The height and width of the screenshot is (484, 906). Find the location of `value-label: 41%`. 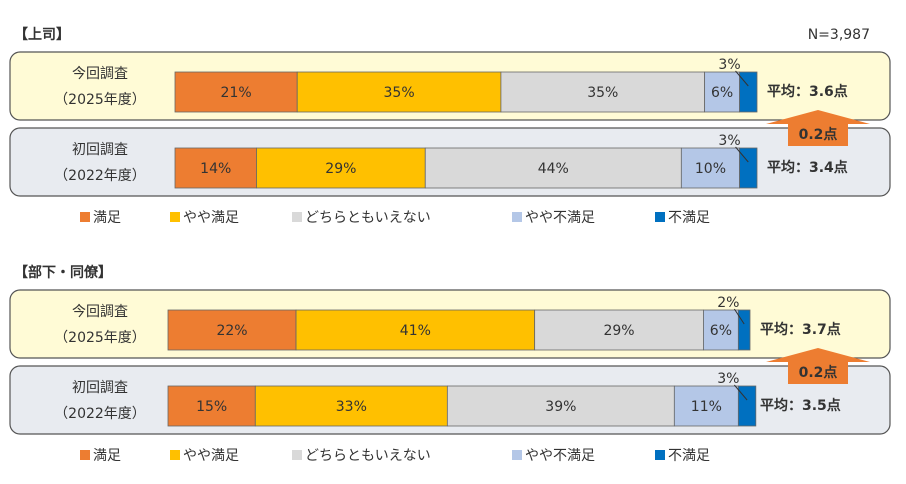

value-label: 41% is located at coordinates (415, 331).